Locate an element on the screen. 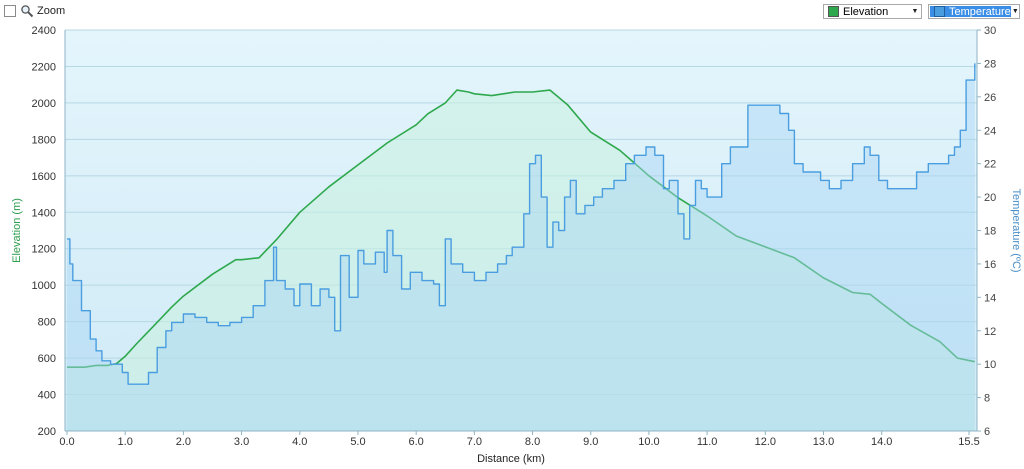 This screenshot has width=1024, height=469. y-right-tick-label: 28 is located at coordinates (990, 64).